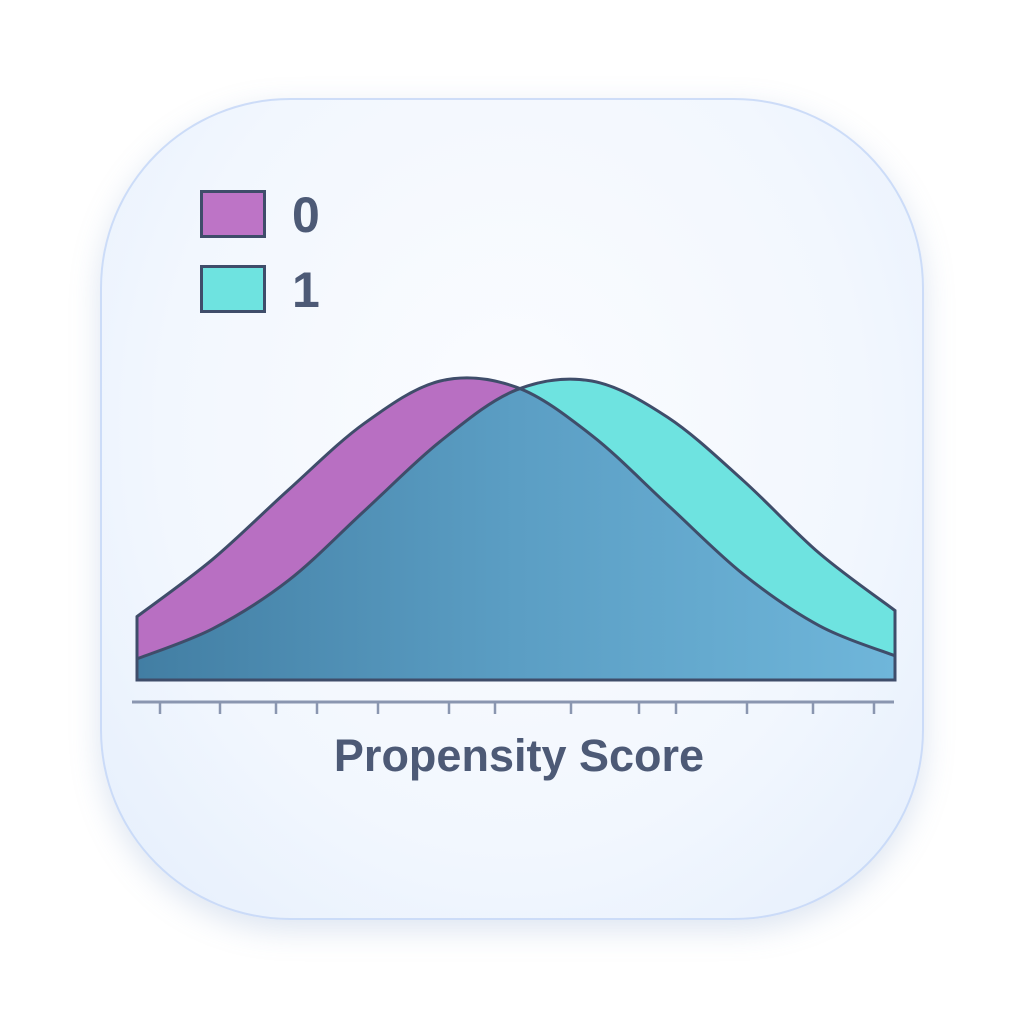  I want to click on x-axis-label: Propensity Score, so click(519, 755).